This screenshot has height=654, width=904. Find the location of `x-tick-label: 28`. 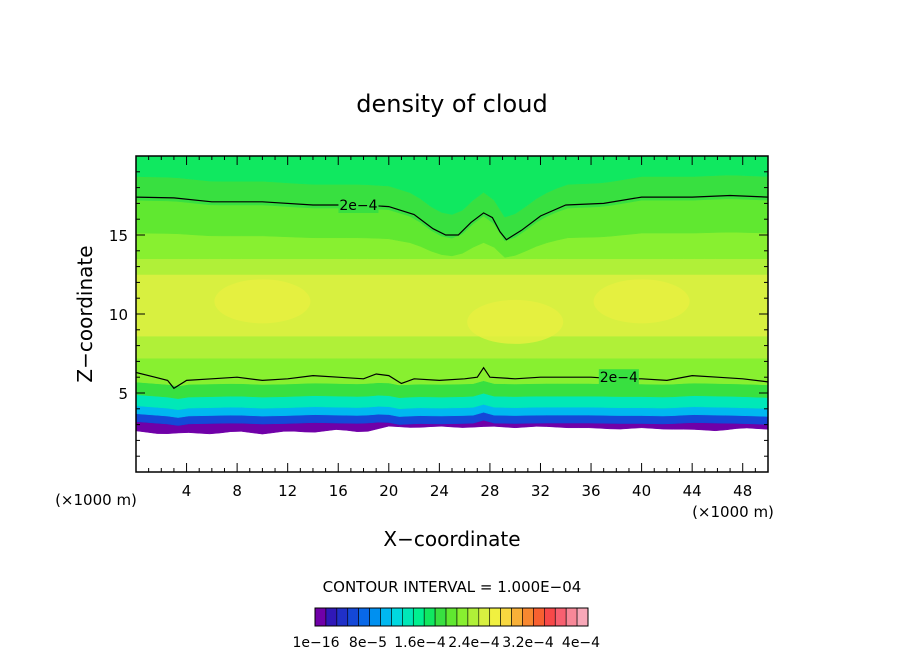

x-tick-label: 28 is located at coordinates (489, 491).